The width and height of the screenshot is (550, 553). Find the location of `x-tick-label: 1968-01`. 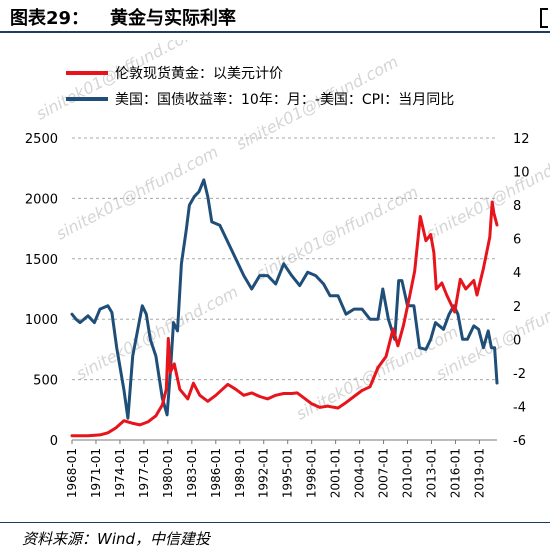

x-tick-label: 1968-01 is located at coordinates (72, 473).